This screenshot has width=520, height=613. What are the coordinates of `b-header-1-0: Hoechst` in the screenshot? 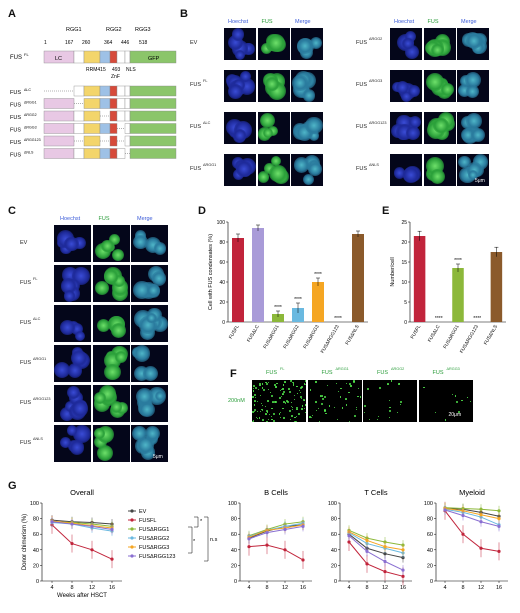 It's located at (404, 22).